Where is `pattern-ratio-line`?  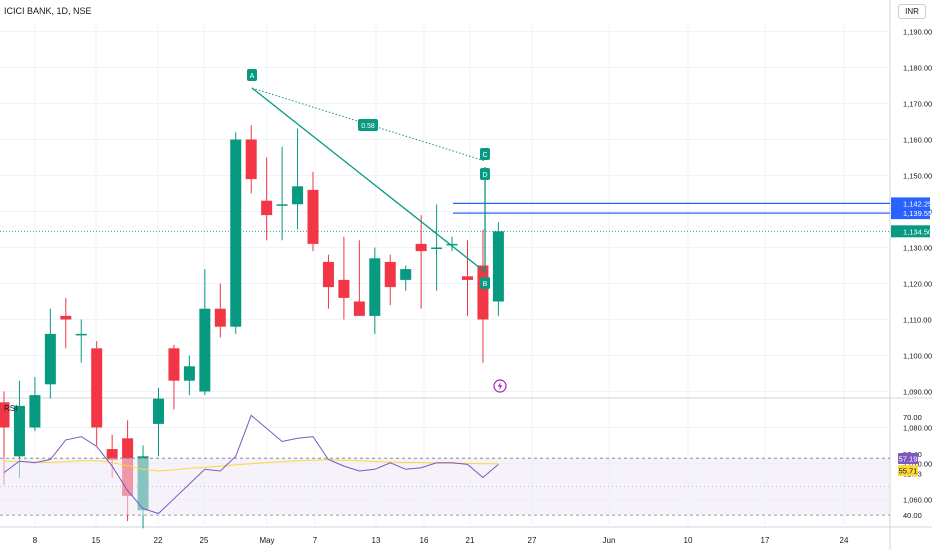
pattern-ratio-line is located at coordinates (368, 124).